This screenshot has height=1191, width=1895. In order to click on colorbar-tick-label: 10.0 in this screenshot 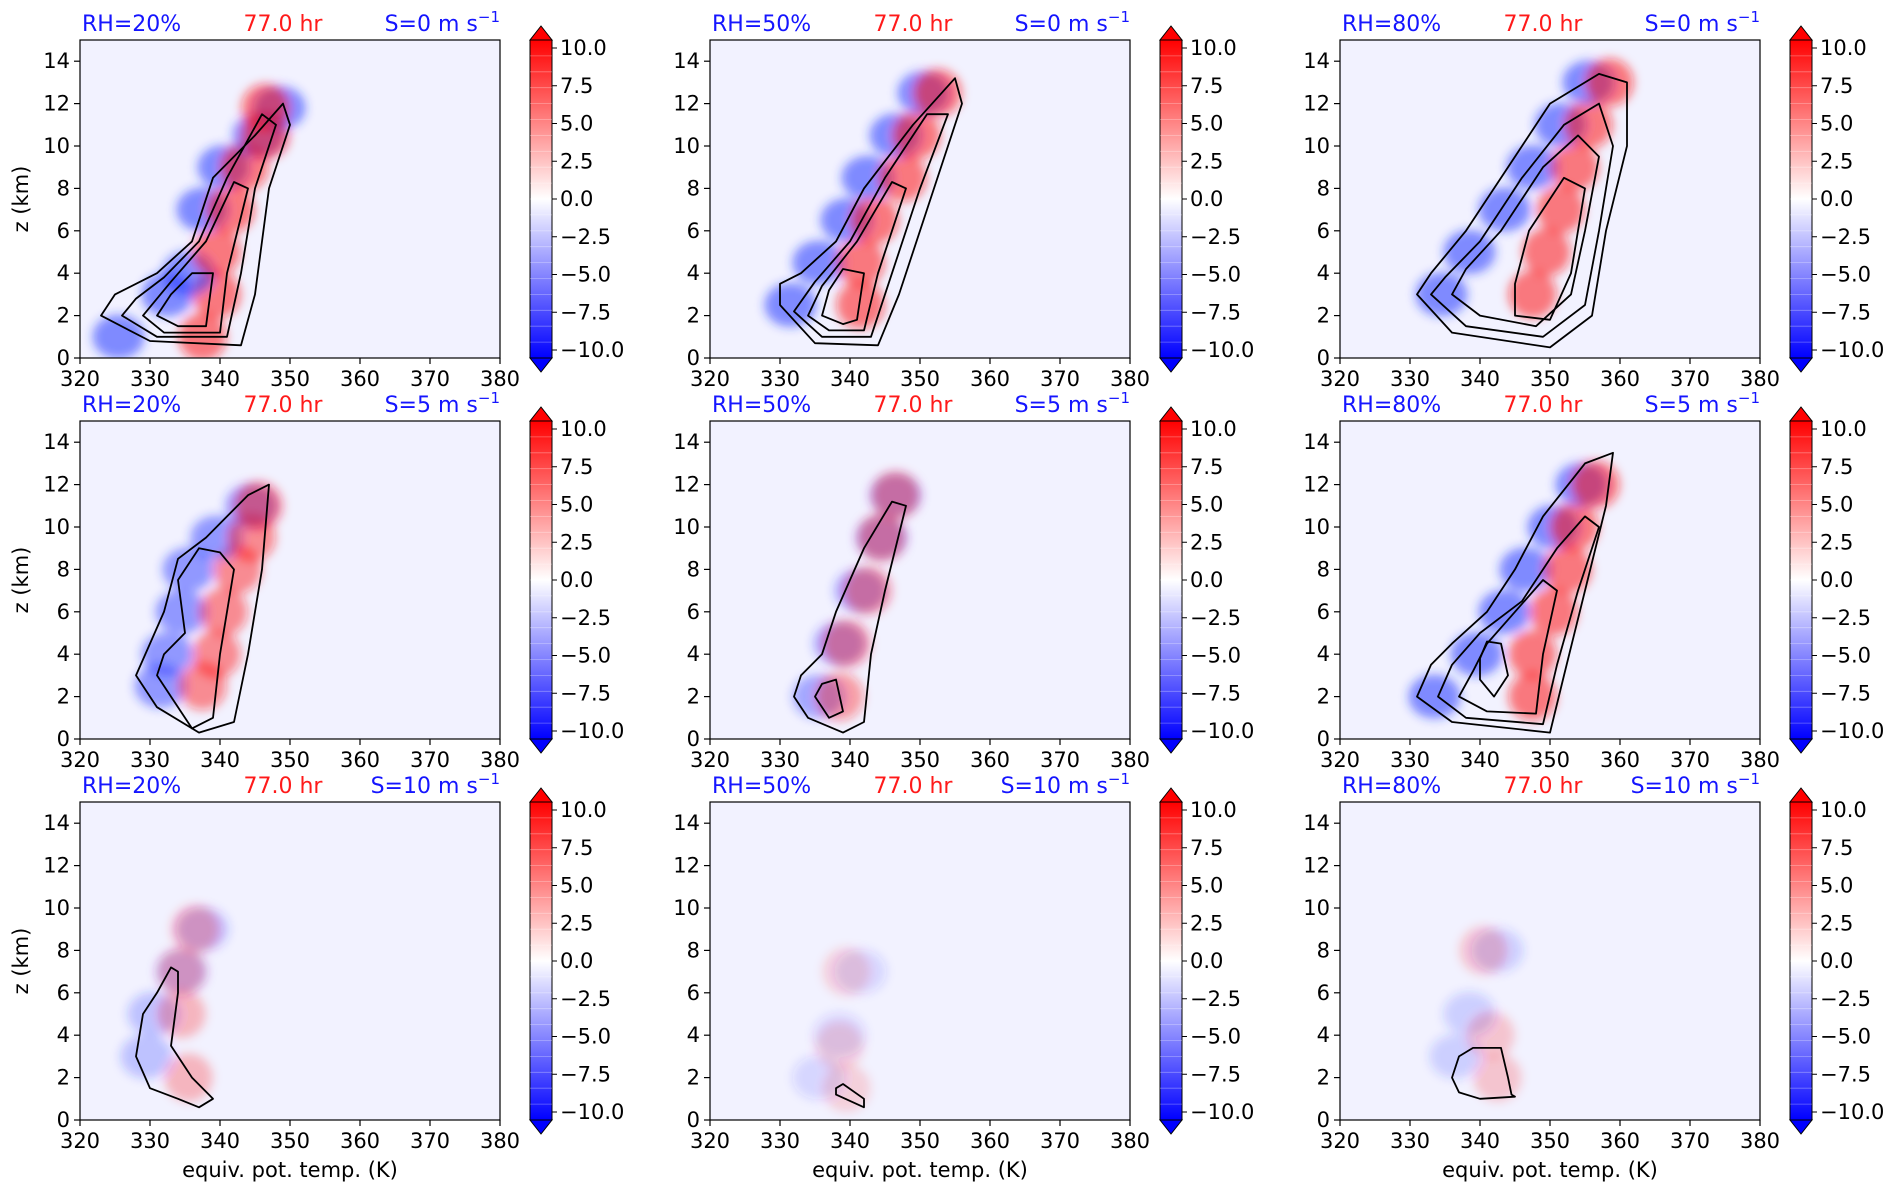, I will do `click(583, 810)`.